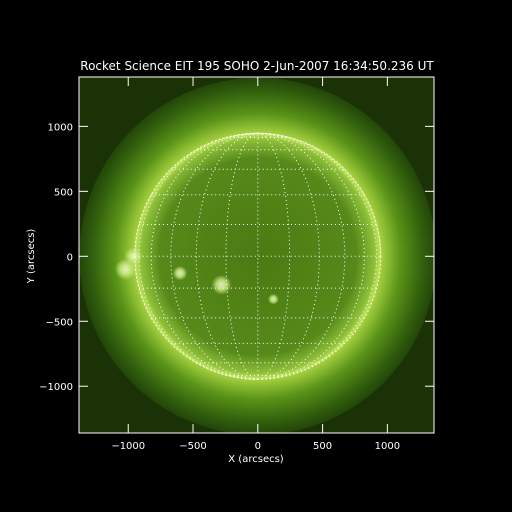 This screenshot has height=512, width=512. Describe the element at coordinates (70, 257) in the screenshot. I see `y-tick-label: 0` at that location.